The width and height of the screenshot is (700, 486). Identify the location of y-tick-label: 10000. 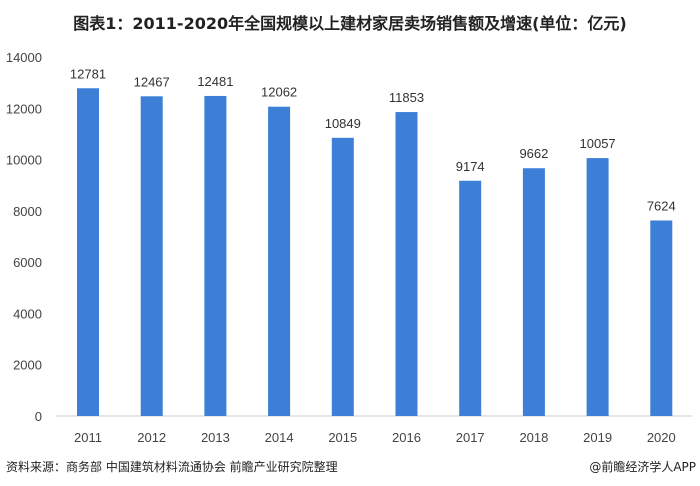
(24, 160).